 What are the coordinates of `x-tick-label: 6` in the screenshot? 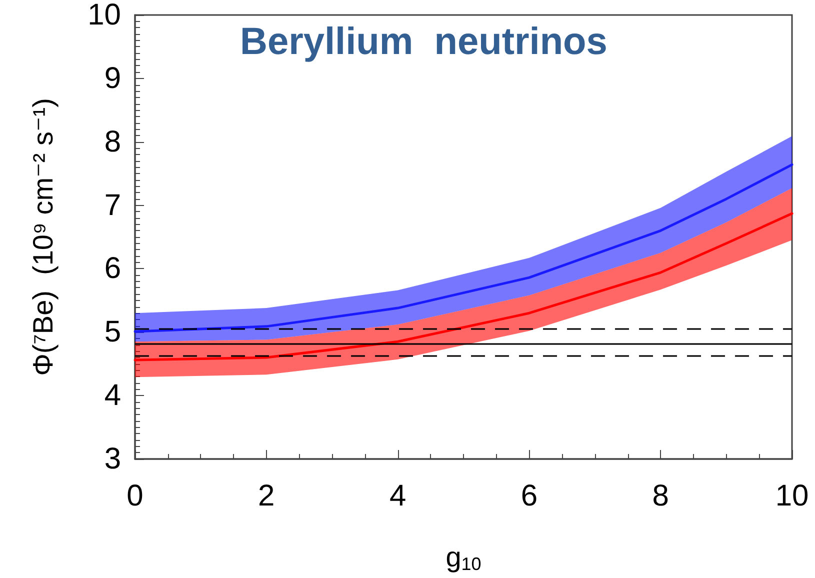 It's located at (529, 496).